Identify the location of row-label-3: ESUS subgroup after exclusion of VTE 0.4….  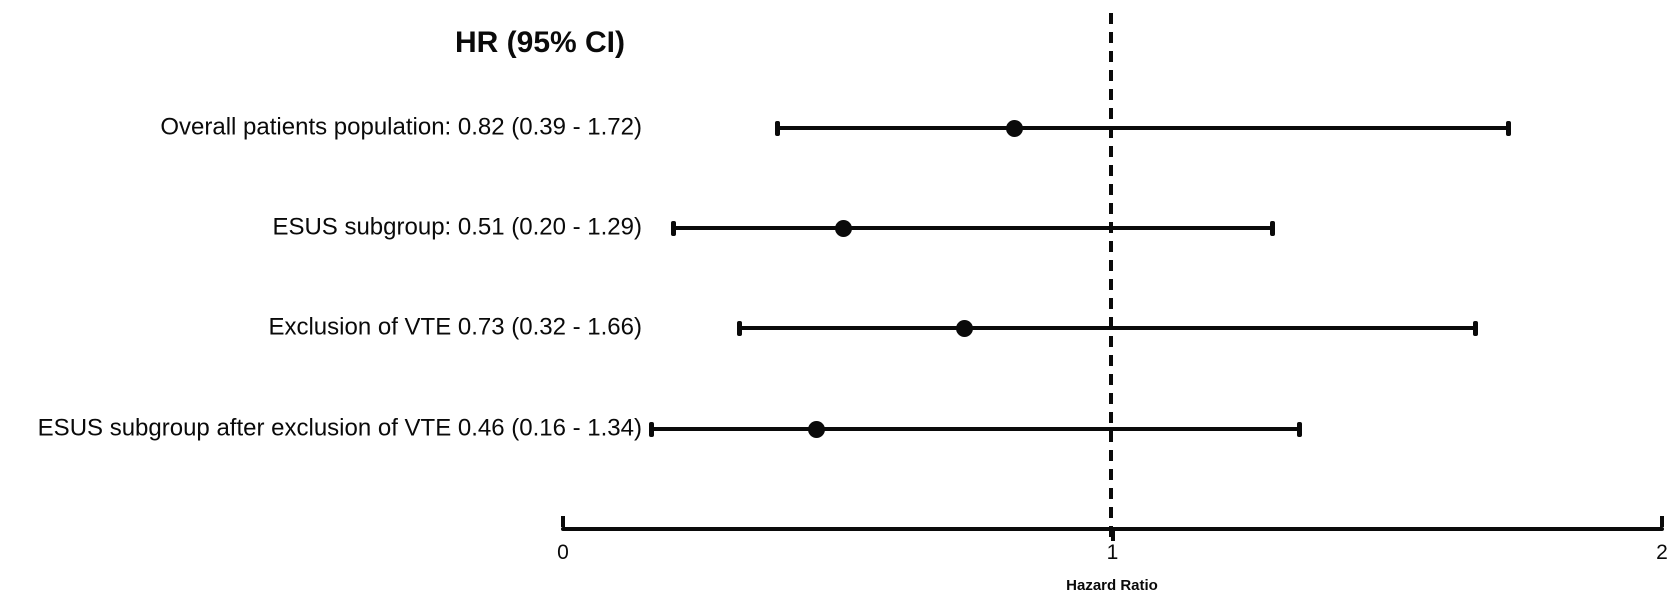
(339, 428).